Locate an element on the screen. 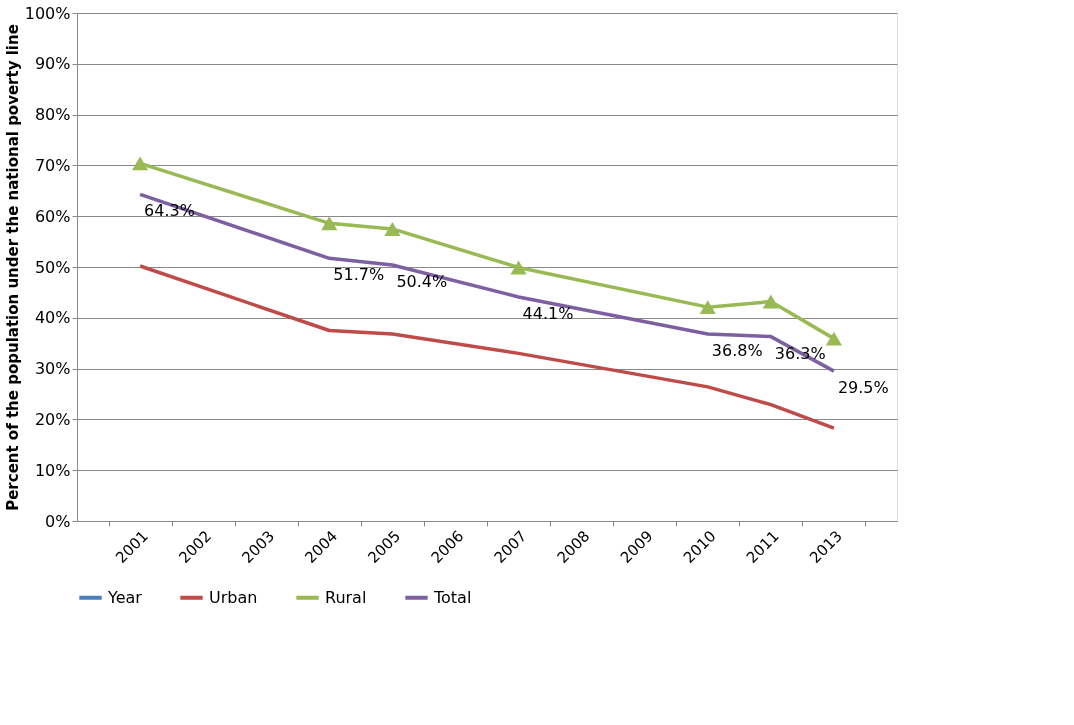 The image size is (1074, 725). y-tick-label: 60% is located at coordinates (52, 216).